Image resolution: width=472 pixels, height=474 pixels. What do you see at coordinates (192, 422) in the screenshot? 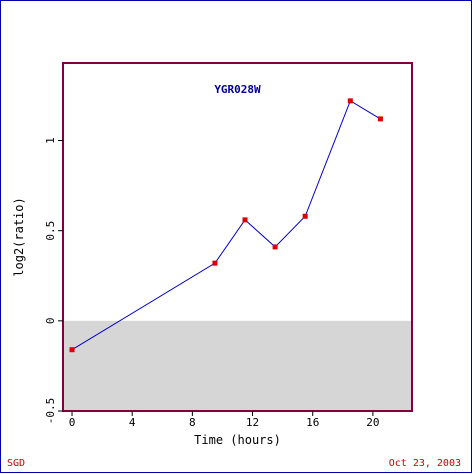
I see `x-tick-label: 8` at bounding box center [192, 422].